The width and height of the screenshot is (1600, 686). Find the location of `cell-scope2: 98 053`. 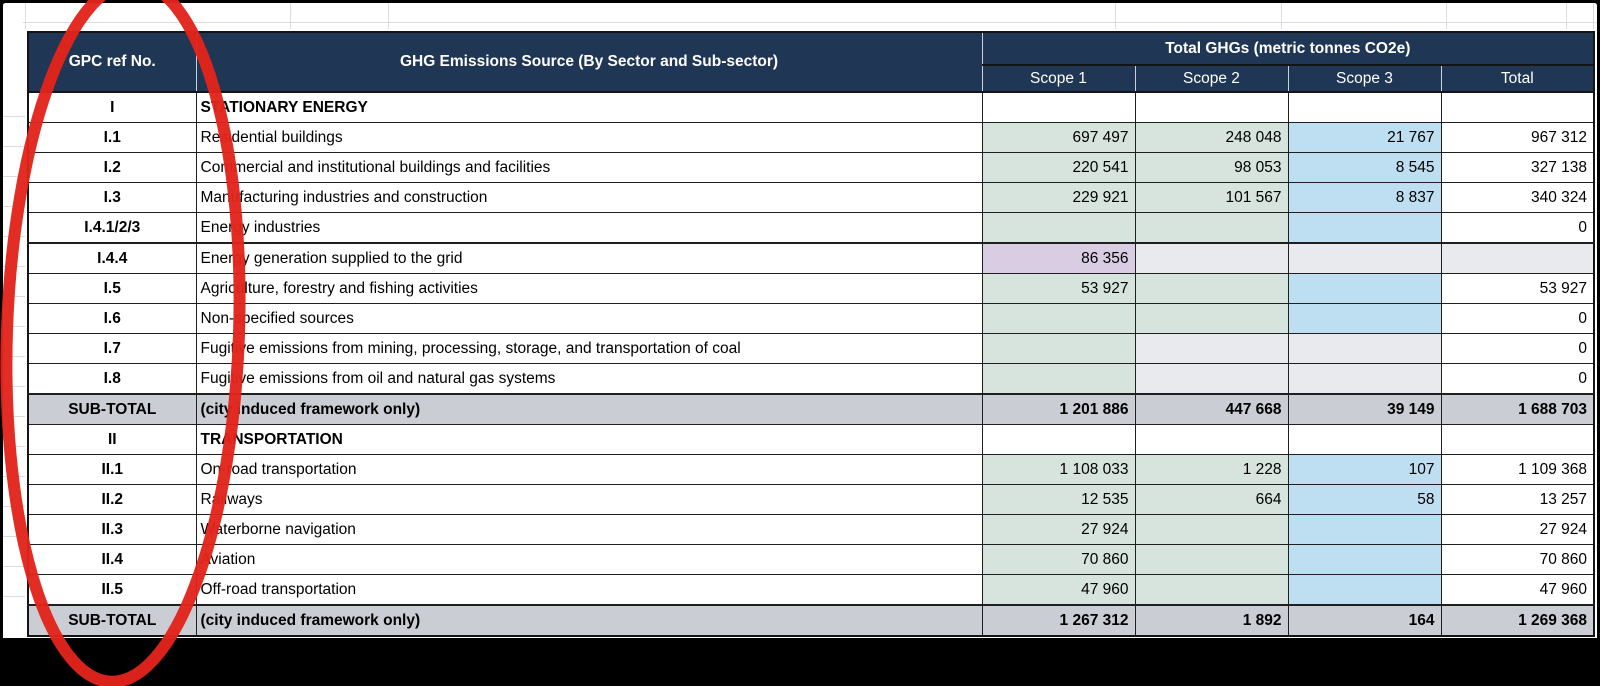

cell-scope2: 98 053 is located at coordinates (1211, 167).